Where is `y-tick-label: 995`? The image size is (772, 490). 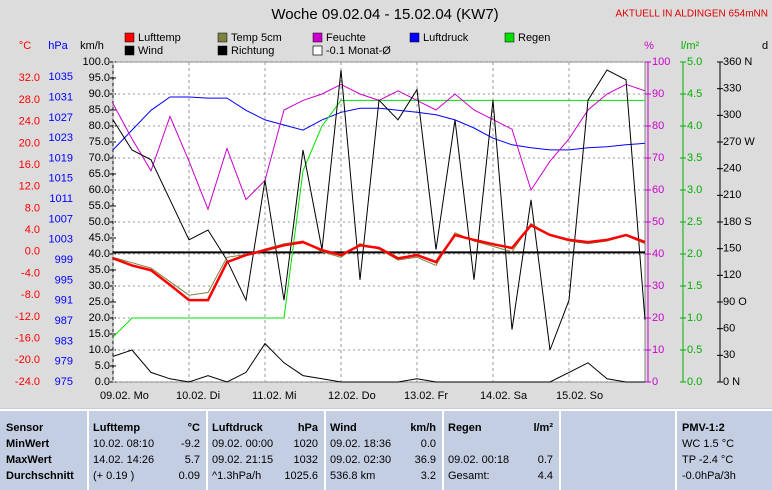 y-tick-label: 995 is located at coordinates (64, 280).